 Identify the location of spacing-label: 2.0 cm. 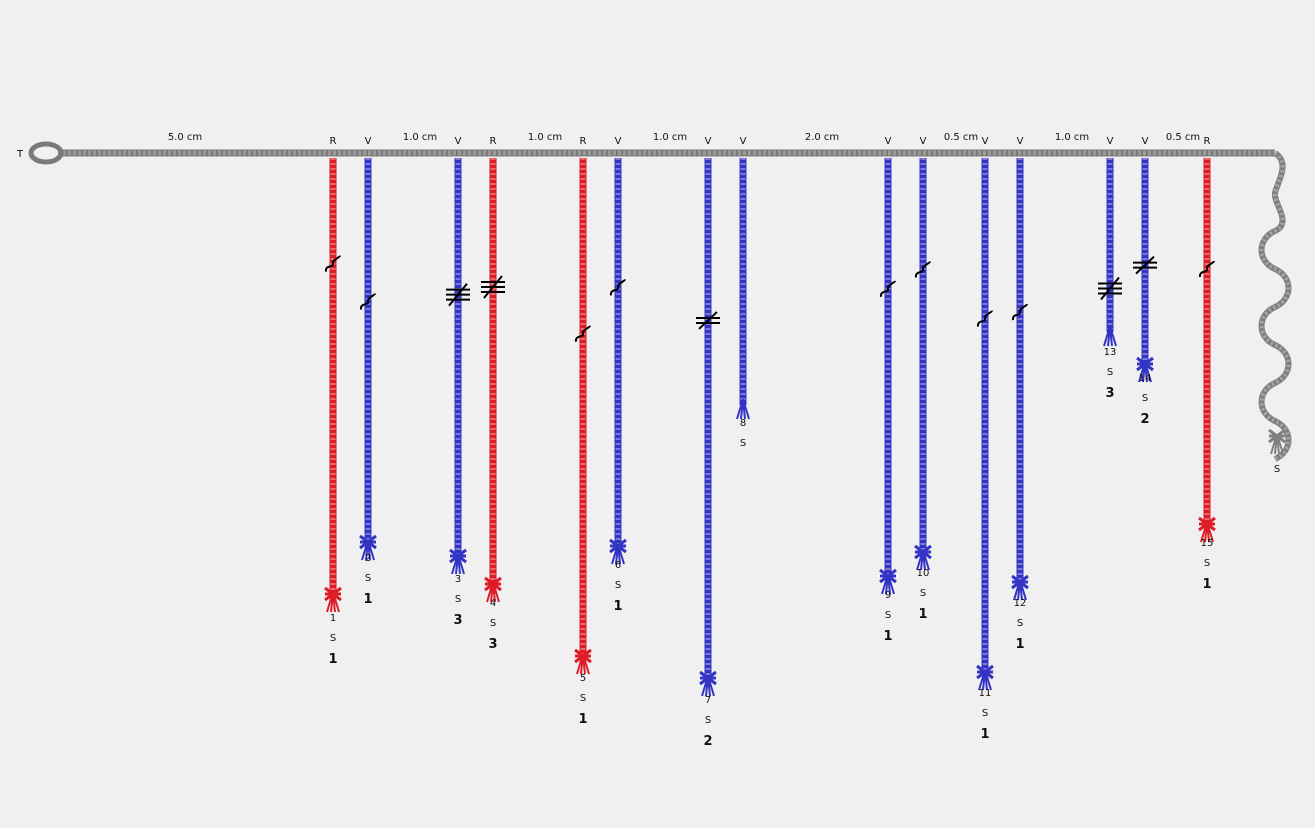
(822, 137).